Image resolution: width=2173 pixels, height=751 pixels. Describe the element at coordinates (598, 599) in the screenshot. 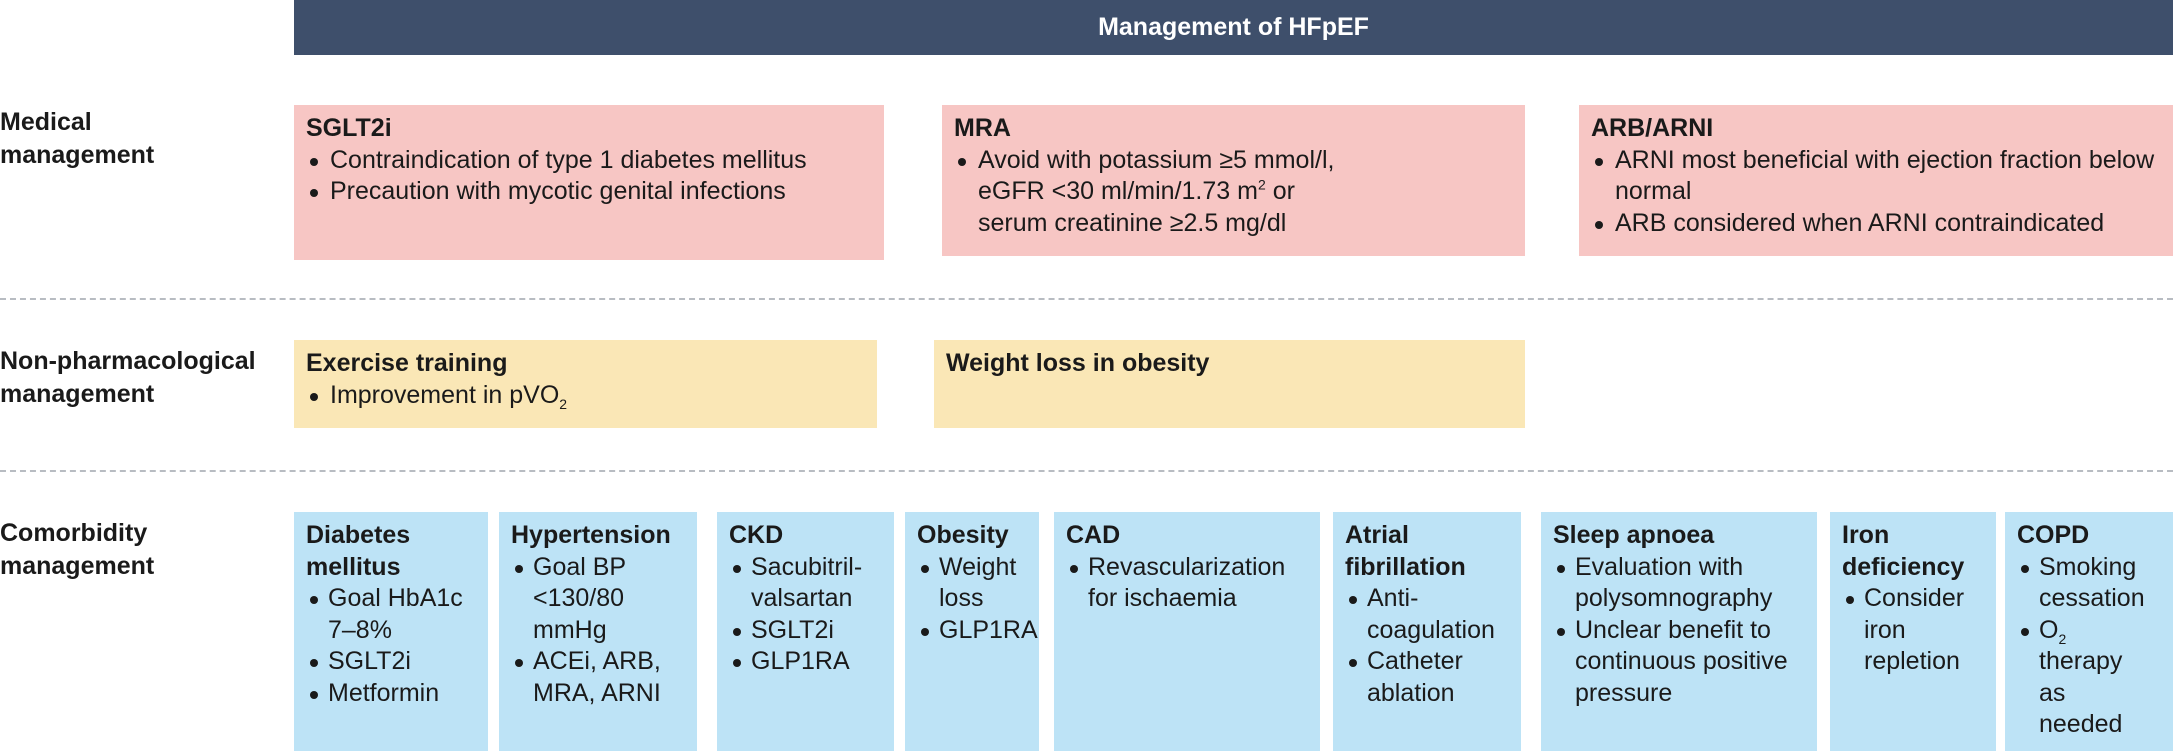

I see `bullet-item: Goal BP <130/80 mmHg` at that location.